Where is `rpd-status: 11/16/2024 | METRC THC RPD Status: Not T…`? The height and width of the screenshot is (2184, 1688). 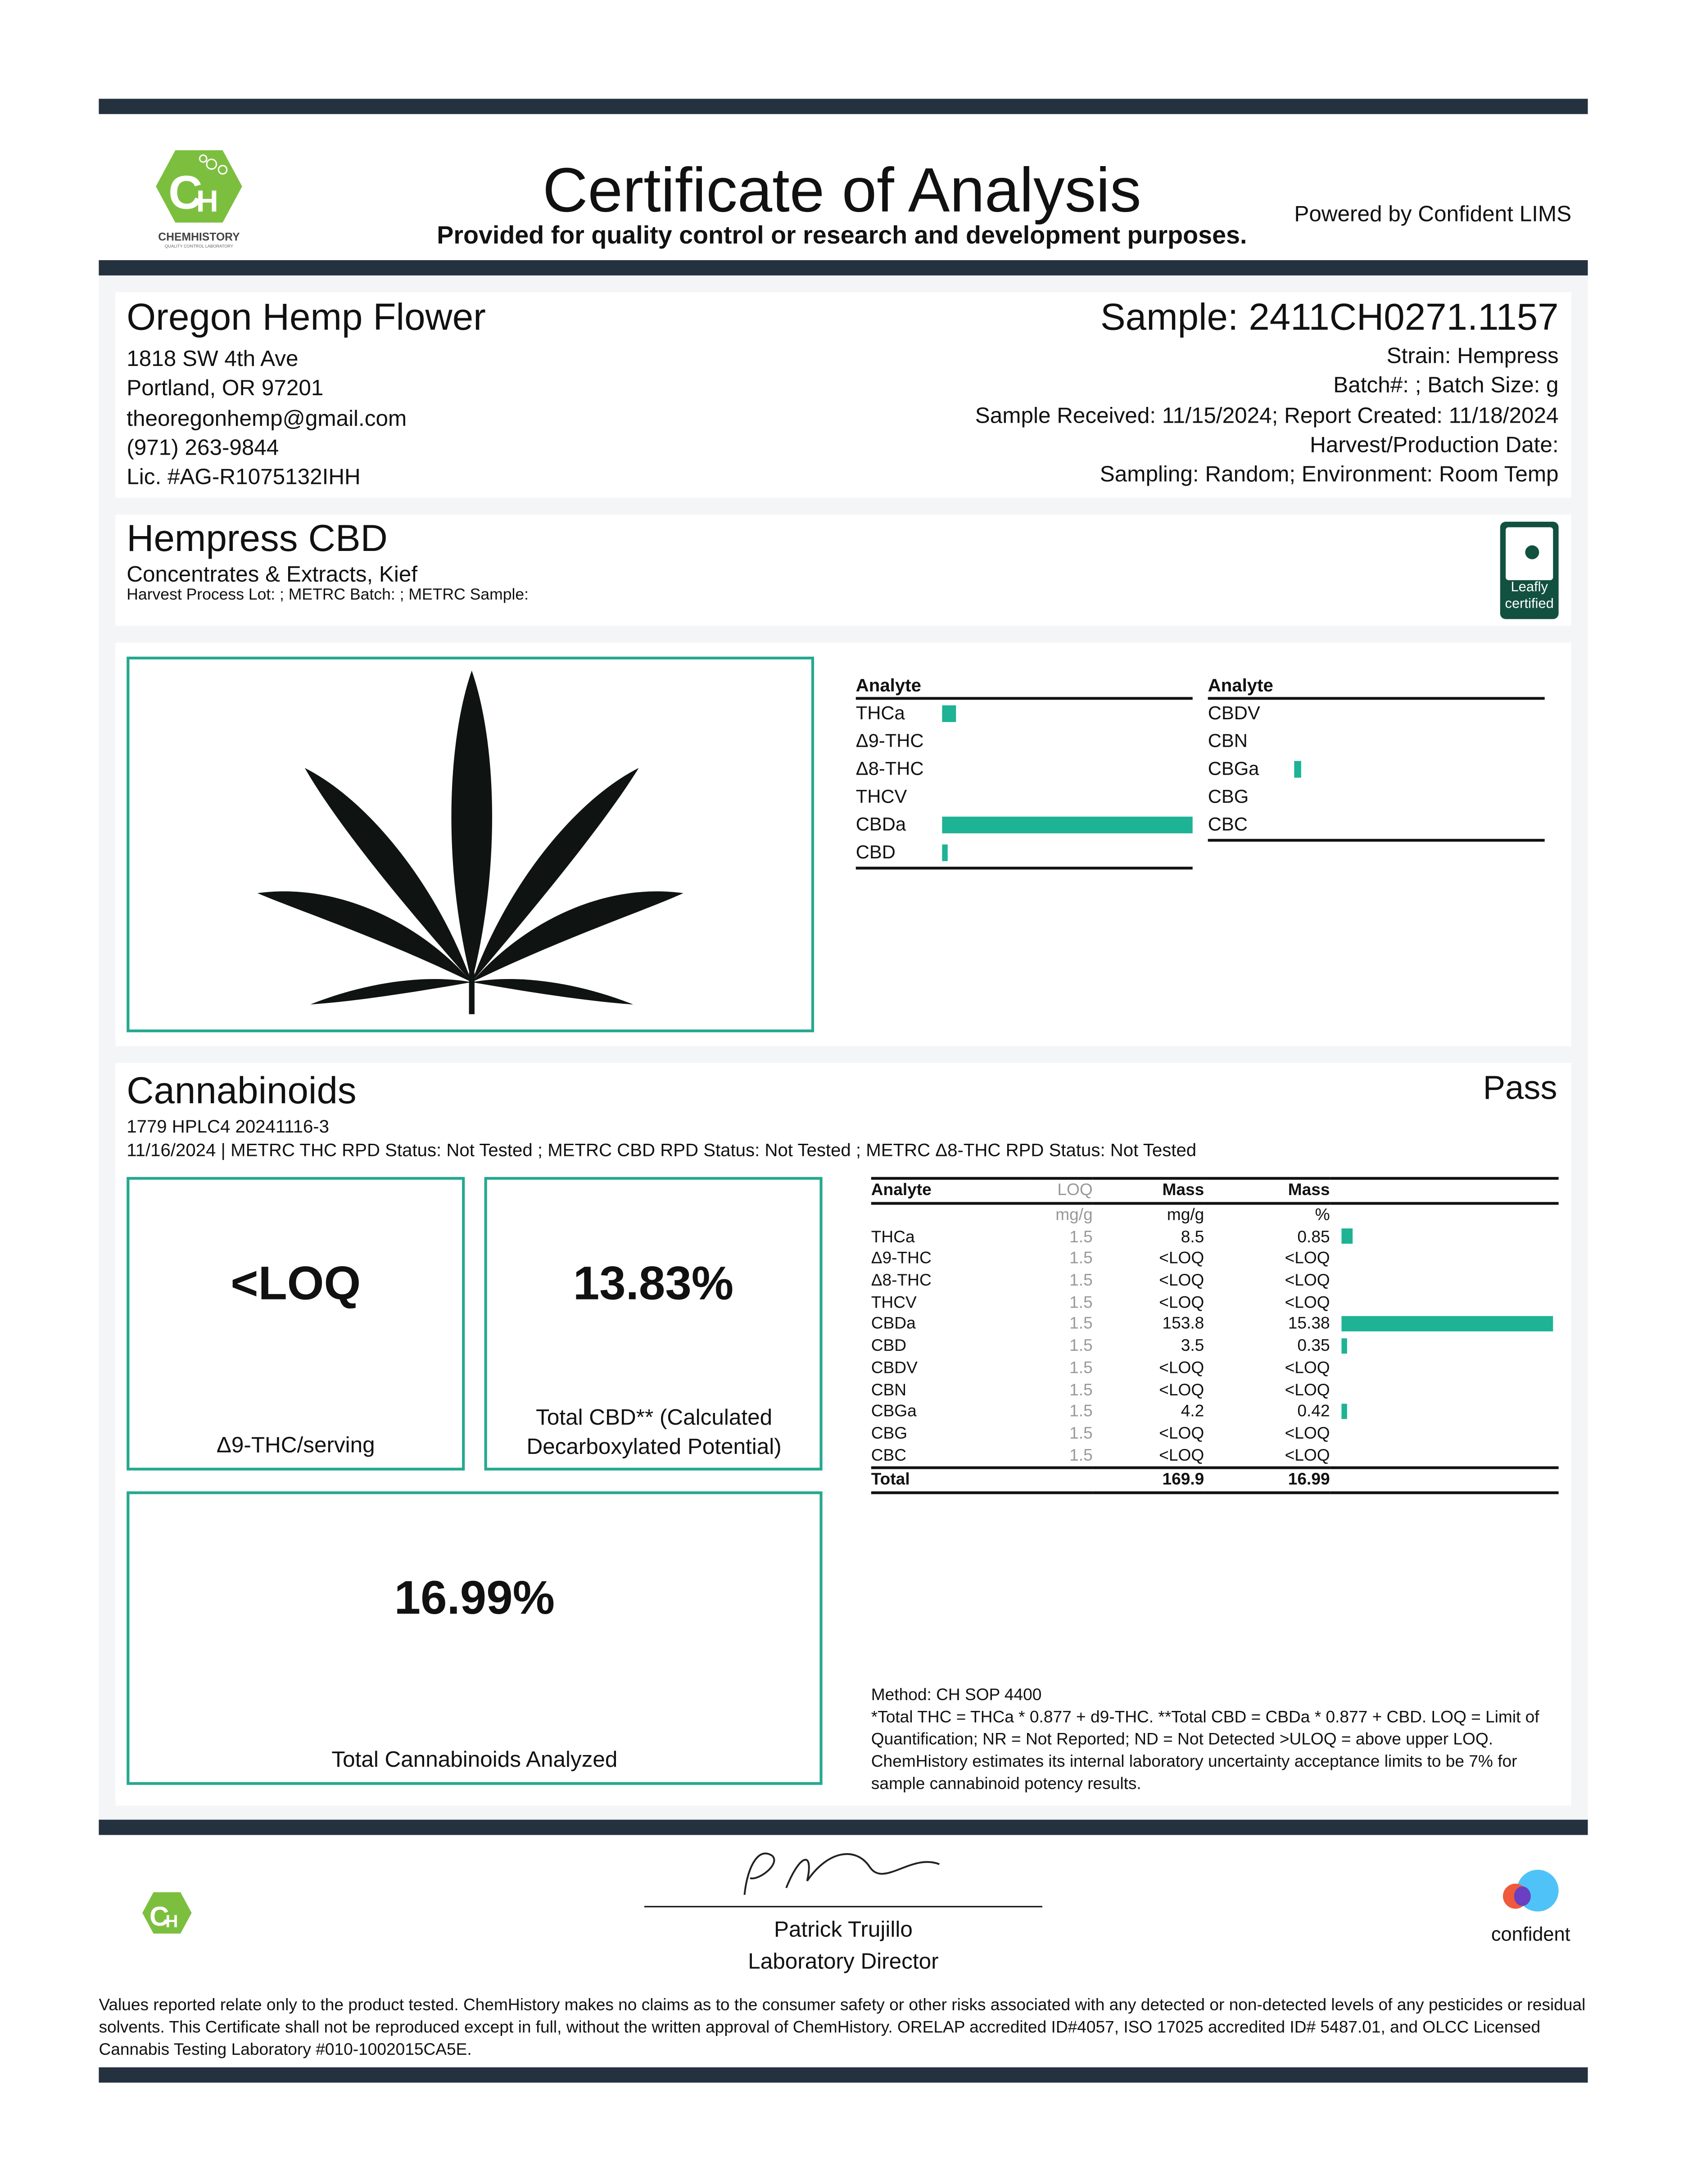
rpd-status: 11/16/2024 | METRC THC RPD Status: Not T… is located at coordinates (662, 1149).